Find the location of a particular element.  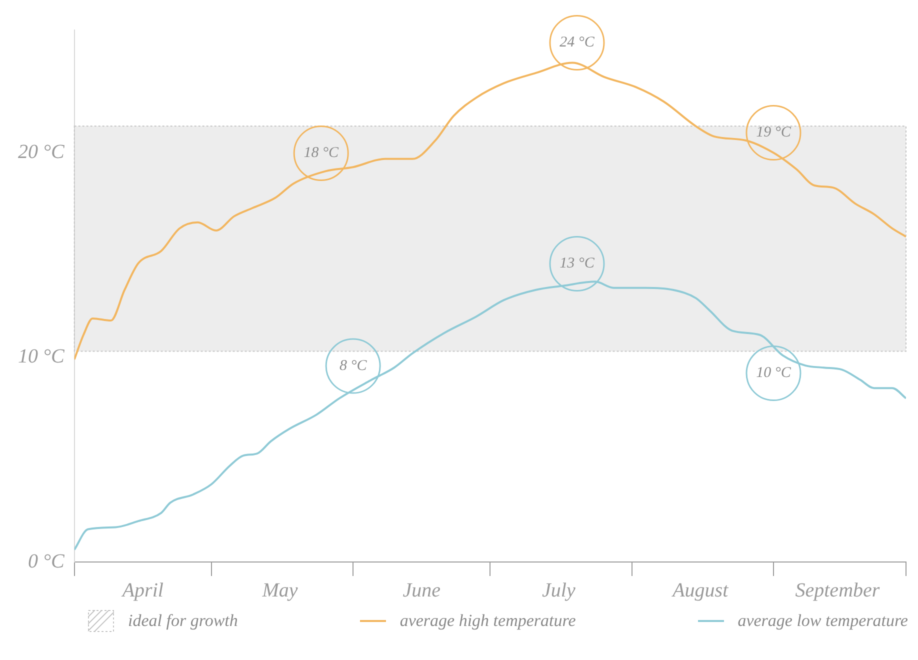

x-tick-label: June is located at coordinates (421, 590).